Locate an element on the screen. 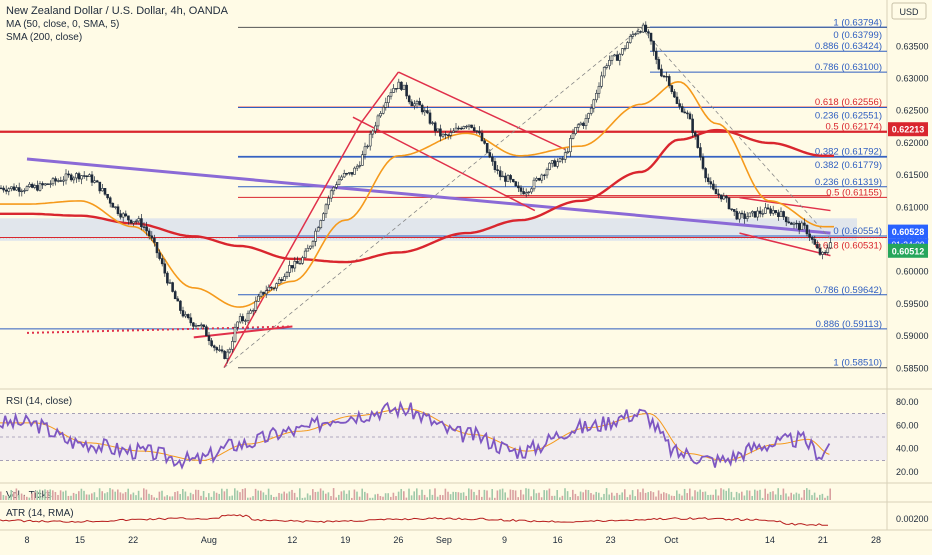 This screenshot has height=555, width=932. atr-legend: ATR (14, RMA) is located at coordinates (40, 513).